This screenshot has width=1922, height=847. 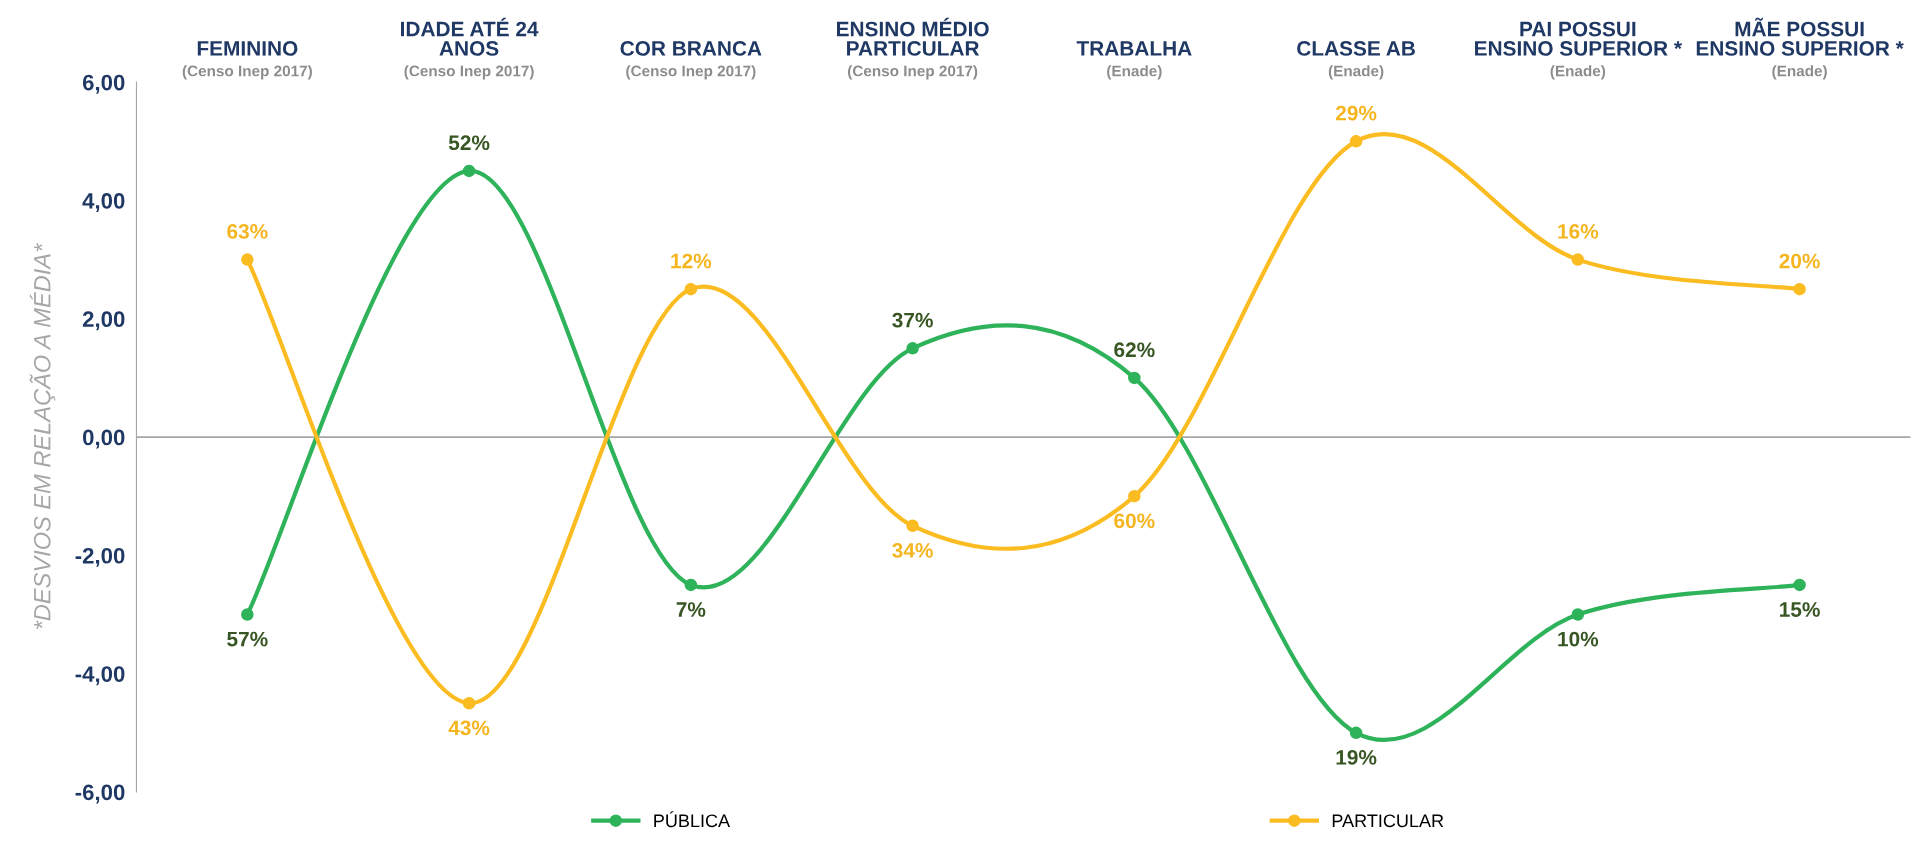 I want to click on annotation: 29%, so click(x=1356, y=113).